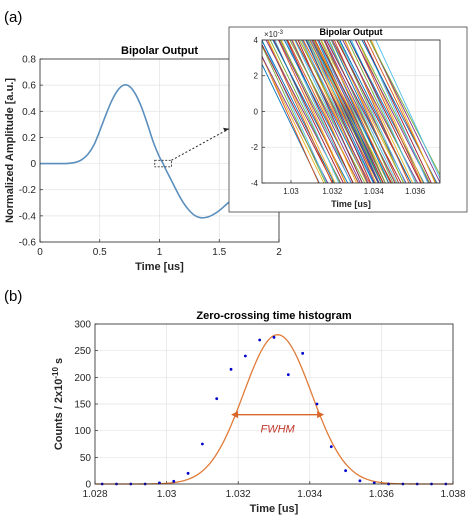  I want to click on inset-exponent-label: ×10-3, so click(274, 34).